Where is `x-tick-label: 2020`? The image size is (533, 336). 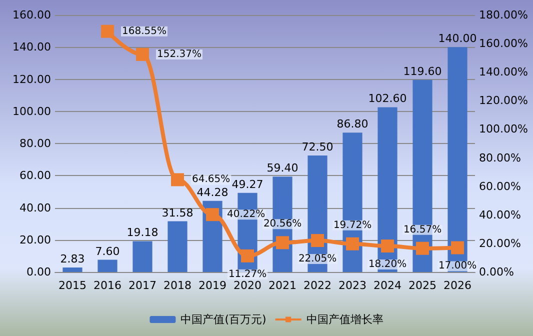
x-tick-label: 2020 is located at coordinates (248, 285).